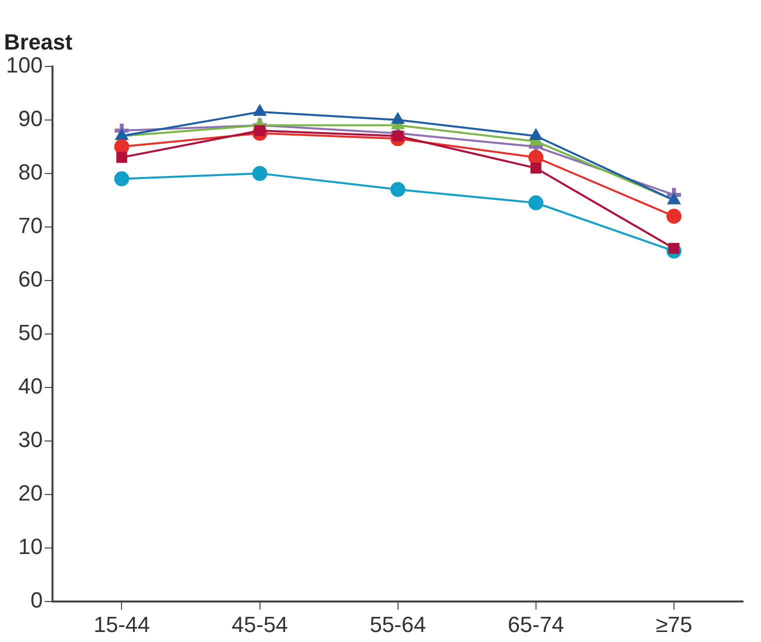 The height and width of the screenshot is (642, 761). Describe the element at coordinates (30, 333) in the screenshot. I see `y-tick-label: 50` at that location.